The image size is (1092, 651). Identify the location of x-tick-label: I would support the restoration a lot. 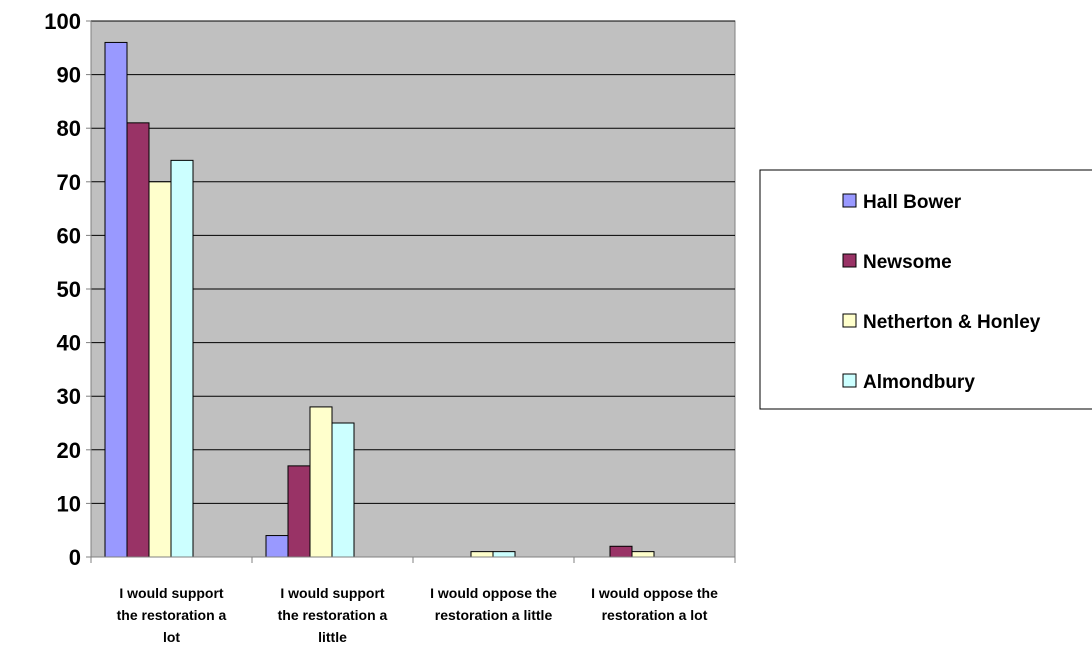
(172, 615).